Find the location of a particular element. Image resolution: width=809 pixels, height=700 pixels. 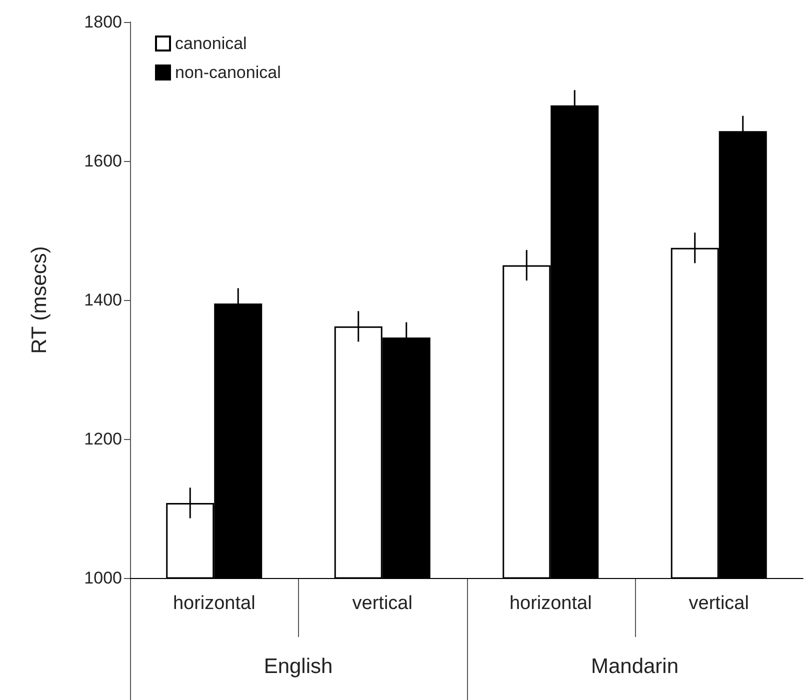

y-axis-title: RT (msecs) is located at coordinates (39, 300).